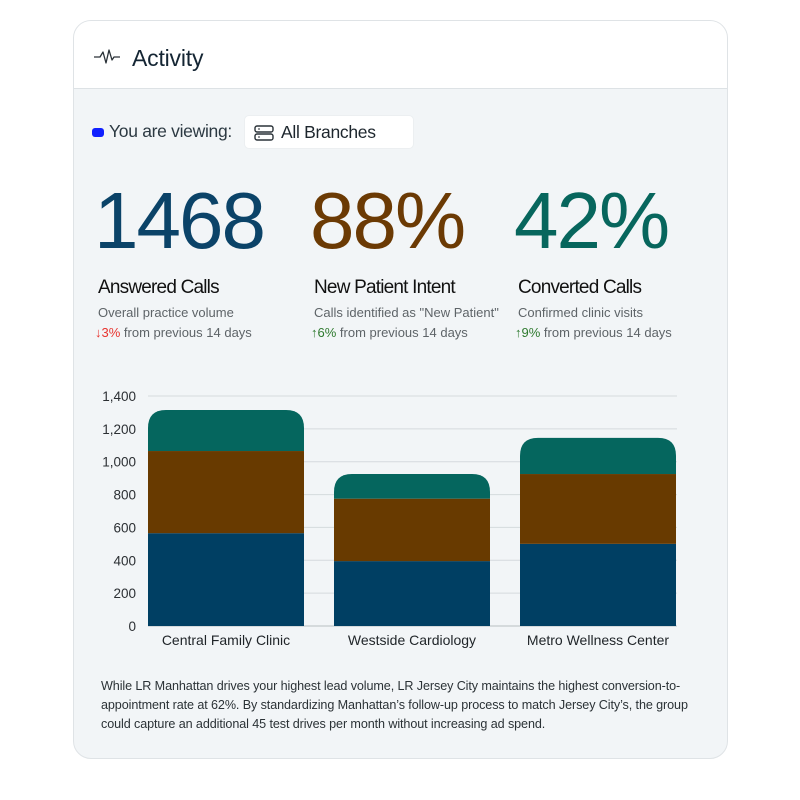  I want to click on y-tick-label: 1,400, so click(119, 396).